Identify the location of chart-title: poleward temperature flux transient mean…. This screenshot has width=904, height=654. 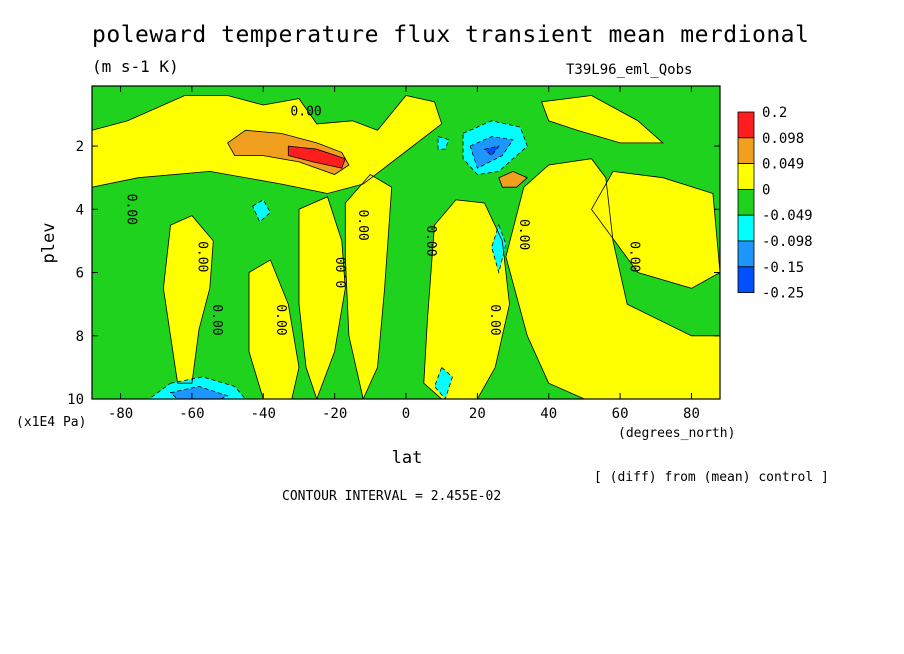
(451, 35).